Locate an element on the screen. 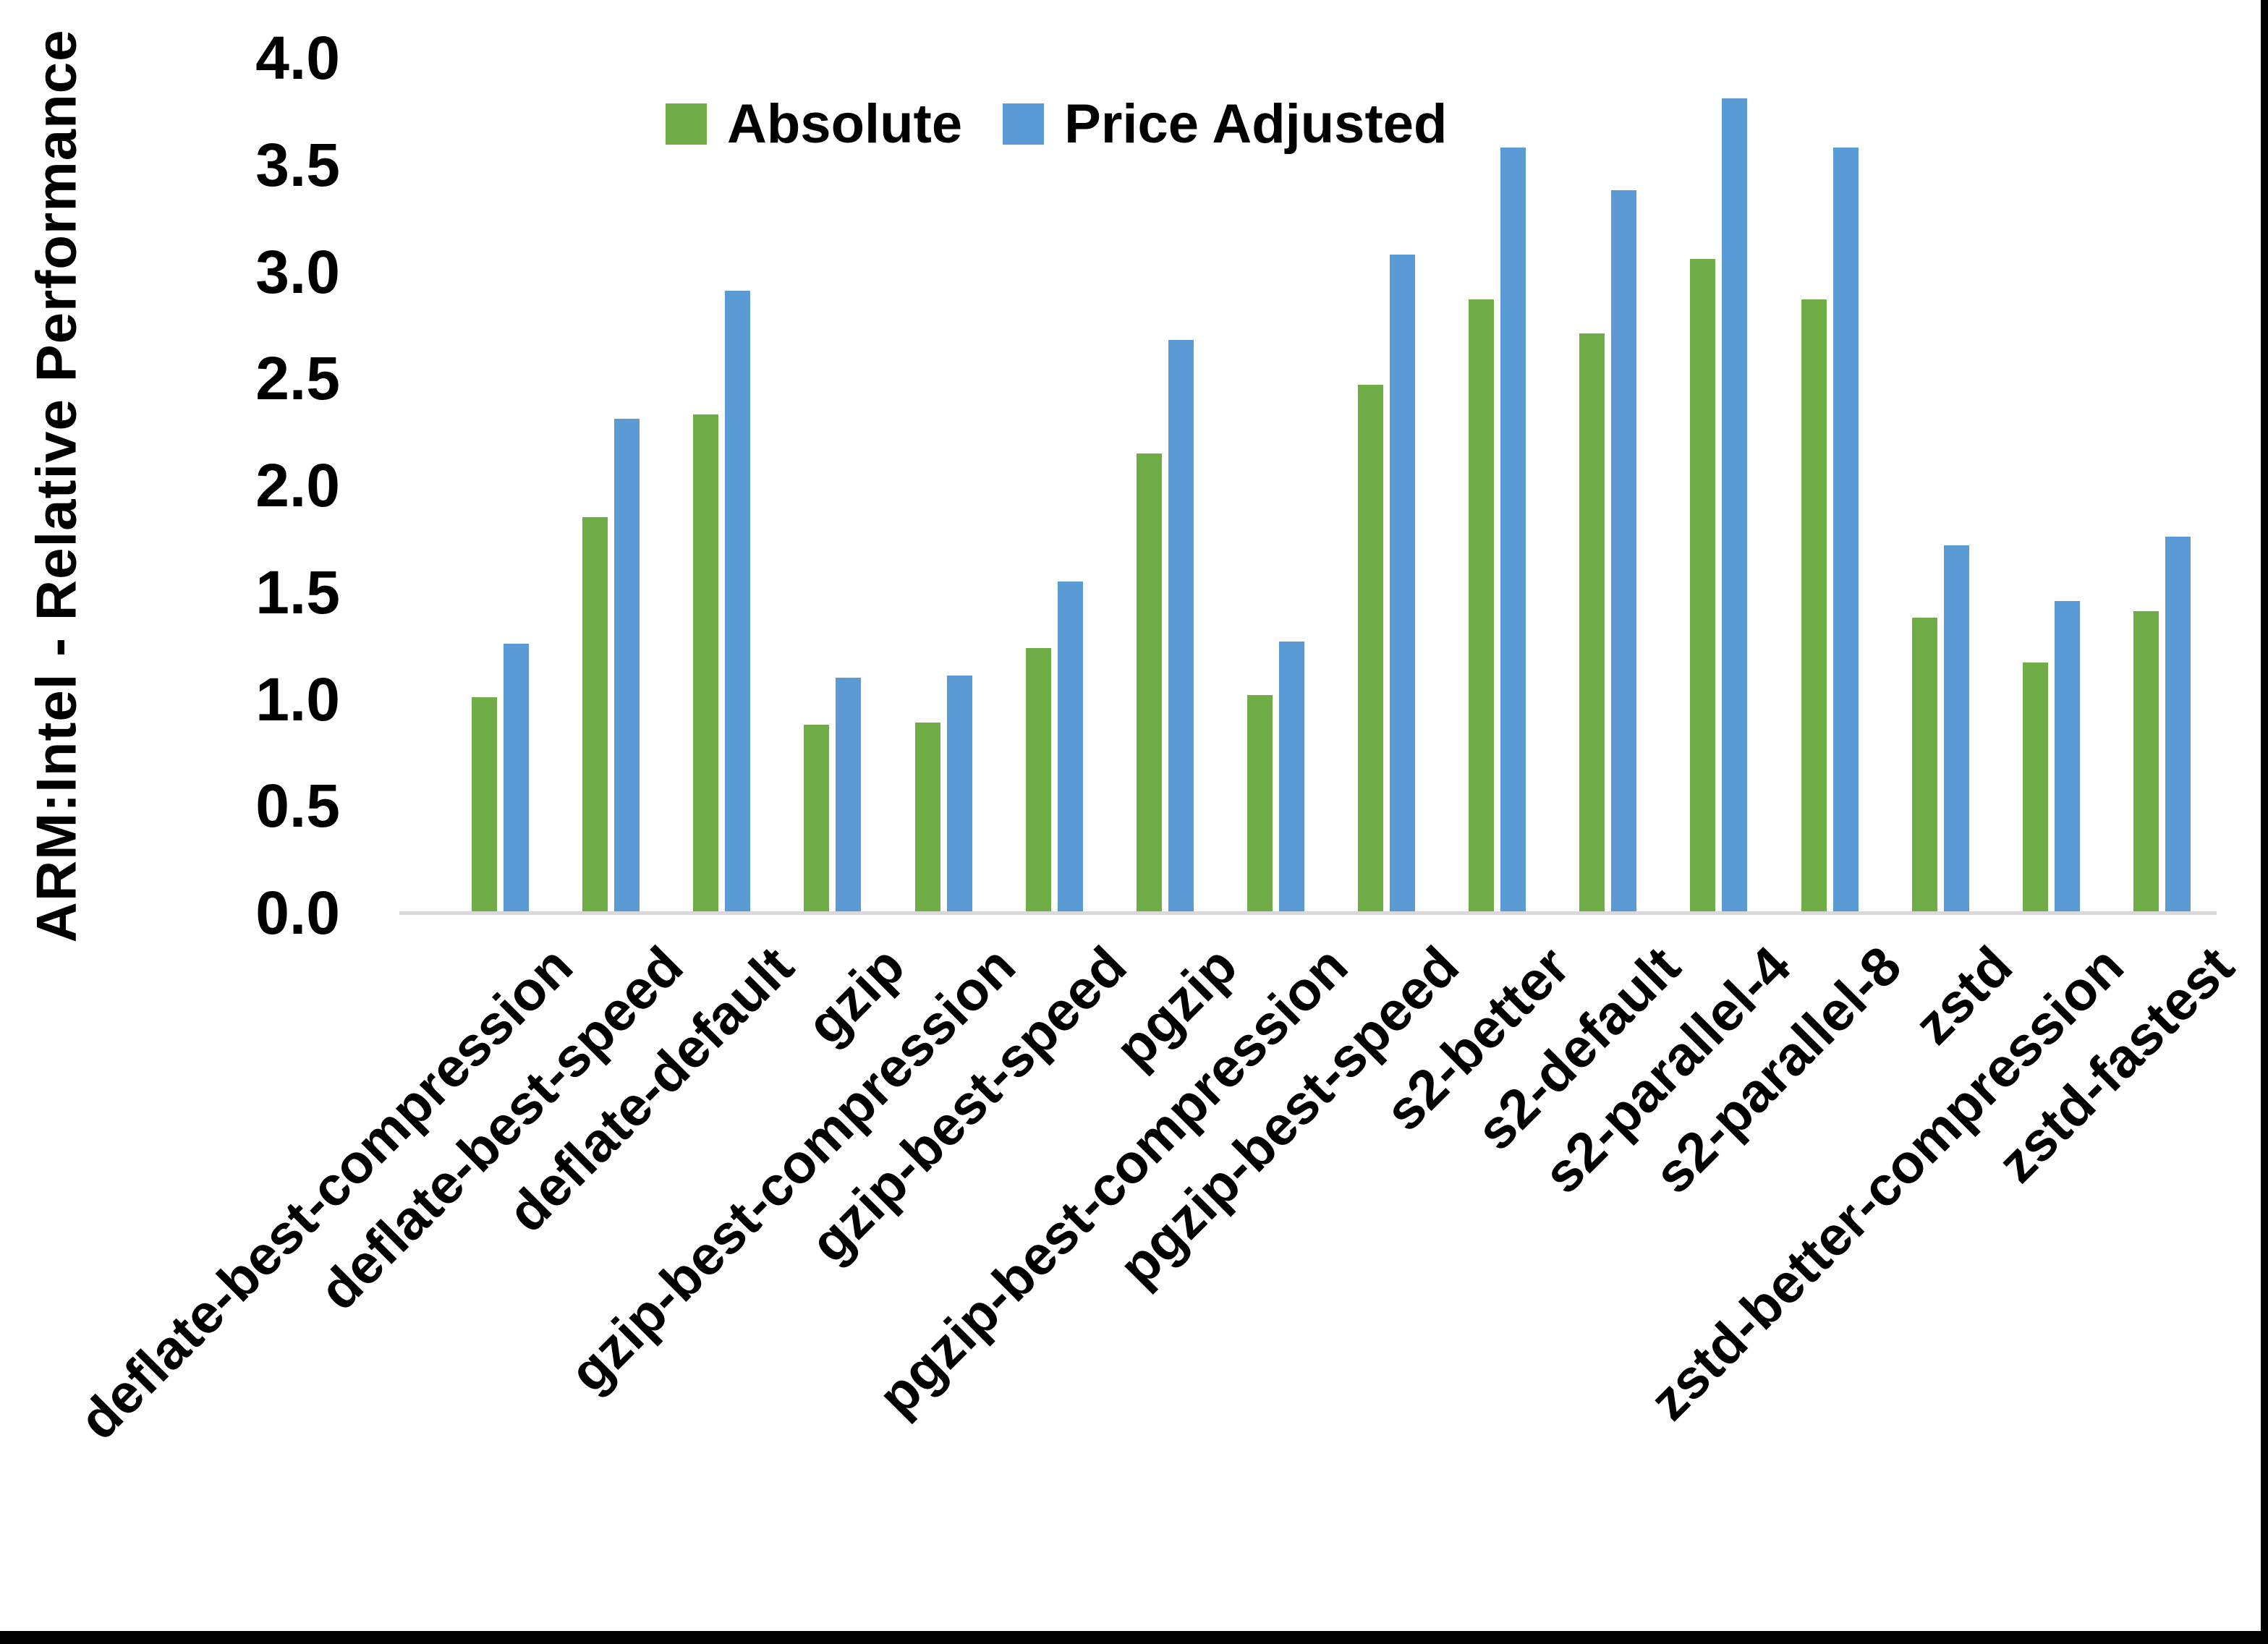 Image resolution: width=2268 pixels, height=1644 pixels. price-adjusted-bar-zstd-better-compression is located at coordinates (2067, 757).